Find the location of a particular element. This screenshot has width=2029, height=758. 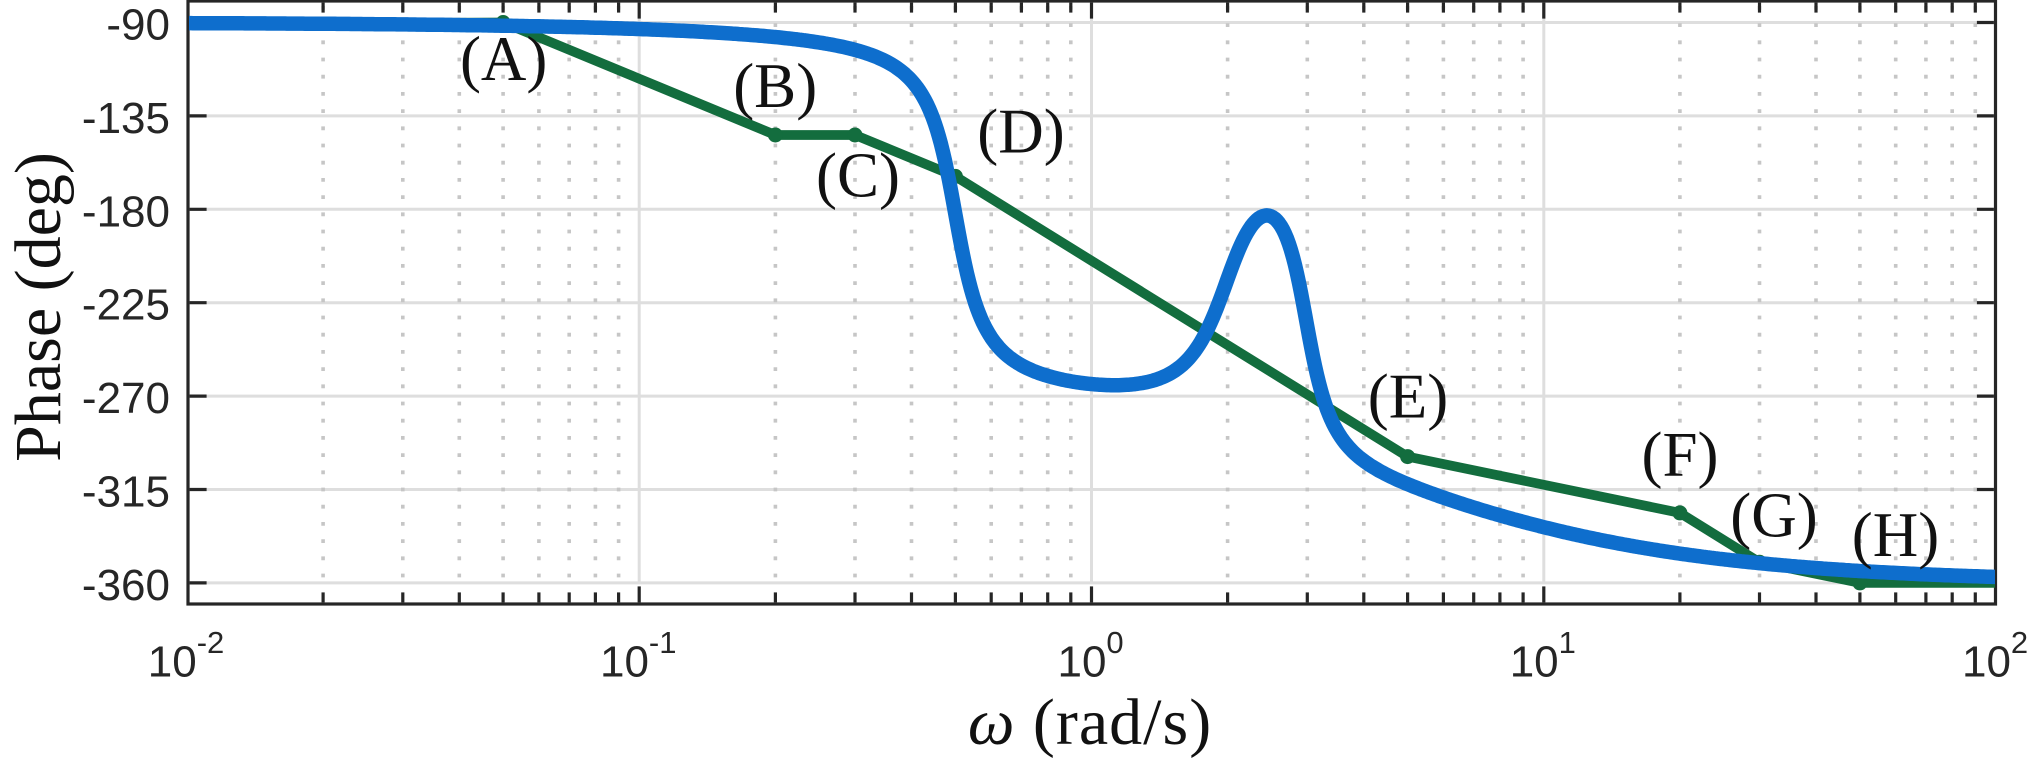

svg-text: -270 is located at coordinates (126, 398).